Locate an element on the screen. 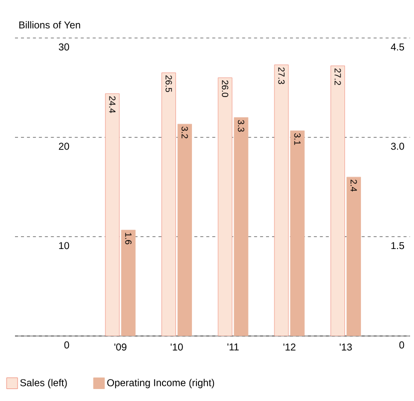 The width and height of the screenshot is (414, 401). data-label: 3.3 is located at coordinates (241, 126).